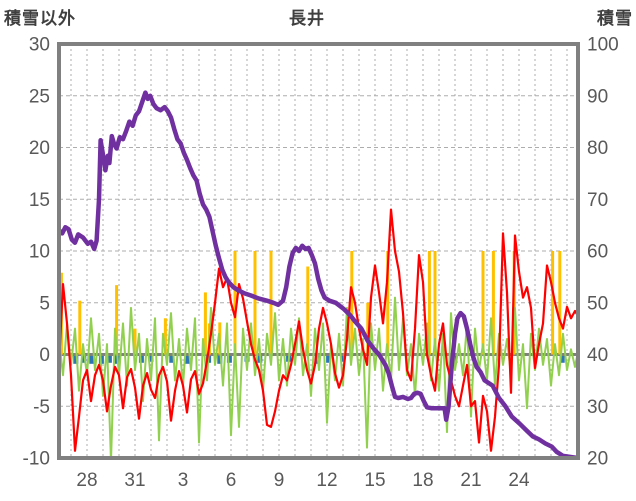 The image size is (636, 501). What do you see at coordinates (422, 480) in the screenshot?
I see `svg-text: 18` at bounding box center [422, 480].